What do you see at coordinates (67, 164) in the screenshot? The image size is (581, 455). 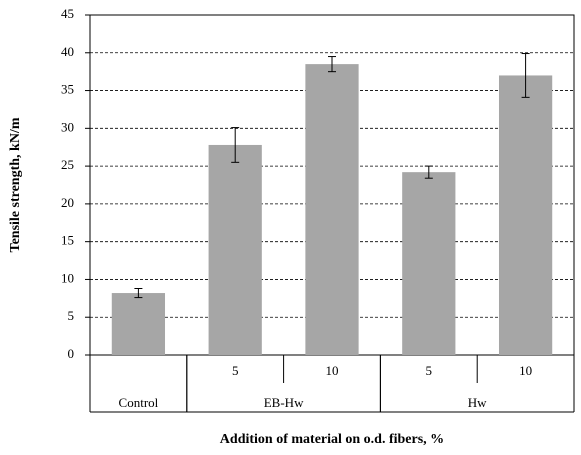 I see `y-tick-label: 25` at bounding box center [67, 164].